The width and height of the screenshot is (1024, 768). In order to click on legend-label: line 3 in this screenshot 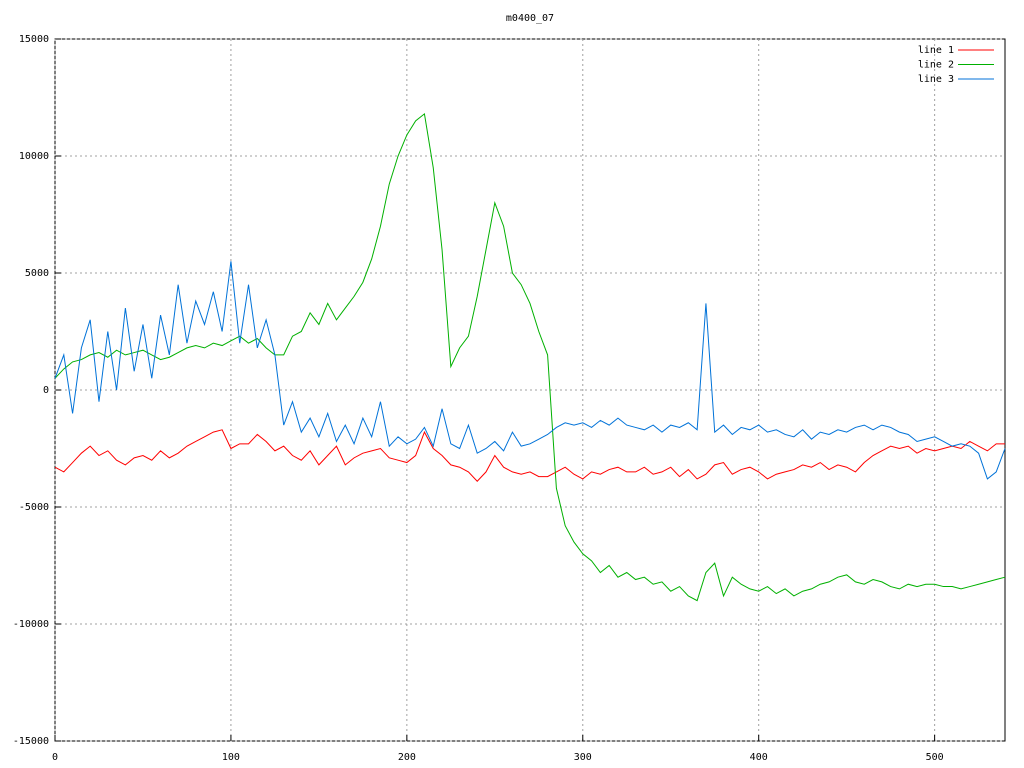, I will do `click(936, 79)`.